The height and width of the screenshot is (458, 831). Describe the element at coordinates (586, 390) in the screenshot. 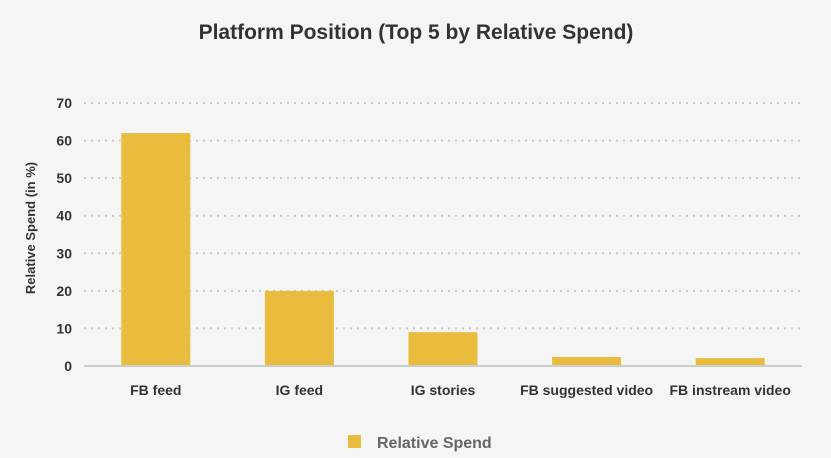

I see `x-tick-label: FB suggested video` at that location.